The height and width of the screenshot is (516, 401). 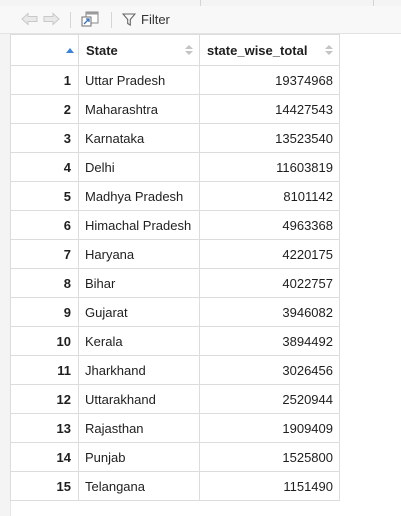 I want to click on table-row: 2 Maharashtra 14427543, so click(x=175, y=109).